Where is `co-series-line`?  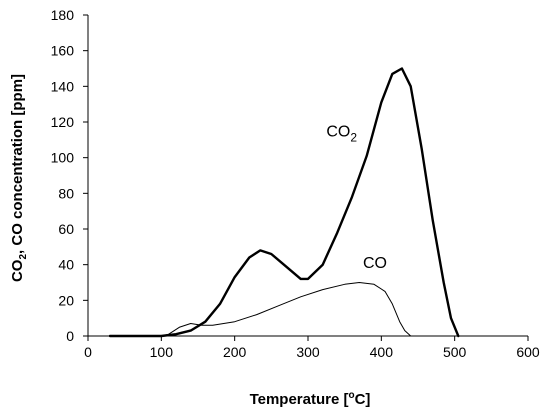 co-series-line is located at coordinates (260, 309).